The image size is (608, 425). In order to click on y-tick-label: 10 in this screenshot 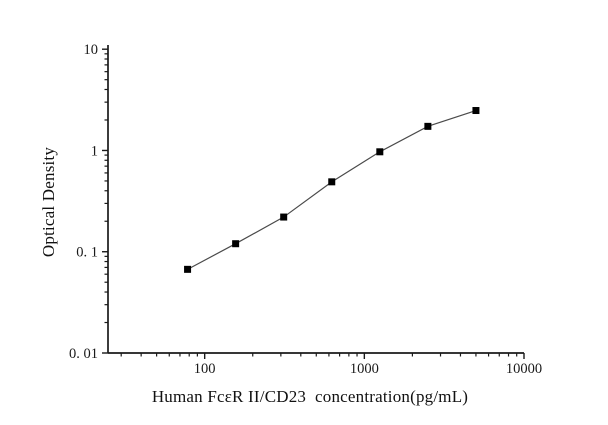, I will do `click(91, 50)`.